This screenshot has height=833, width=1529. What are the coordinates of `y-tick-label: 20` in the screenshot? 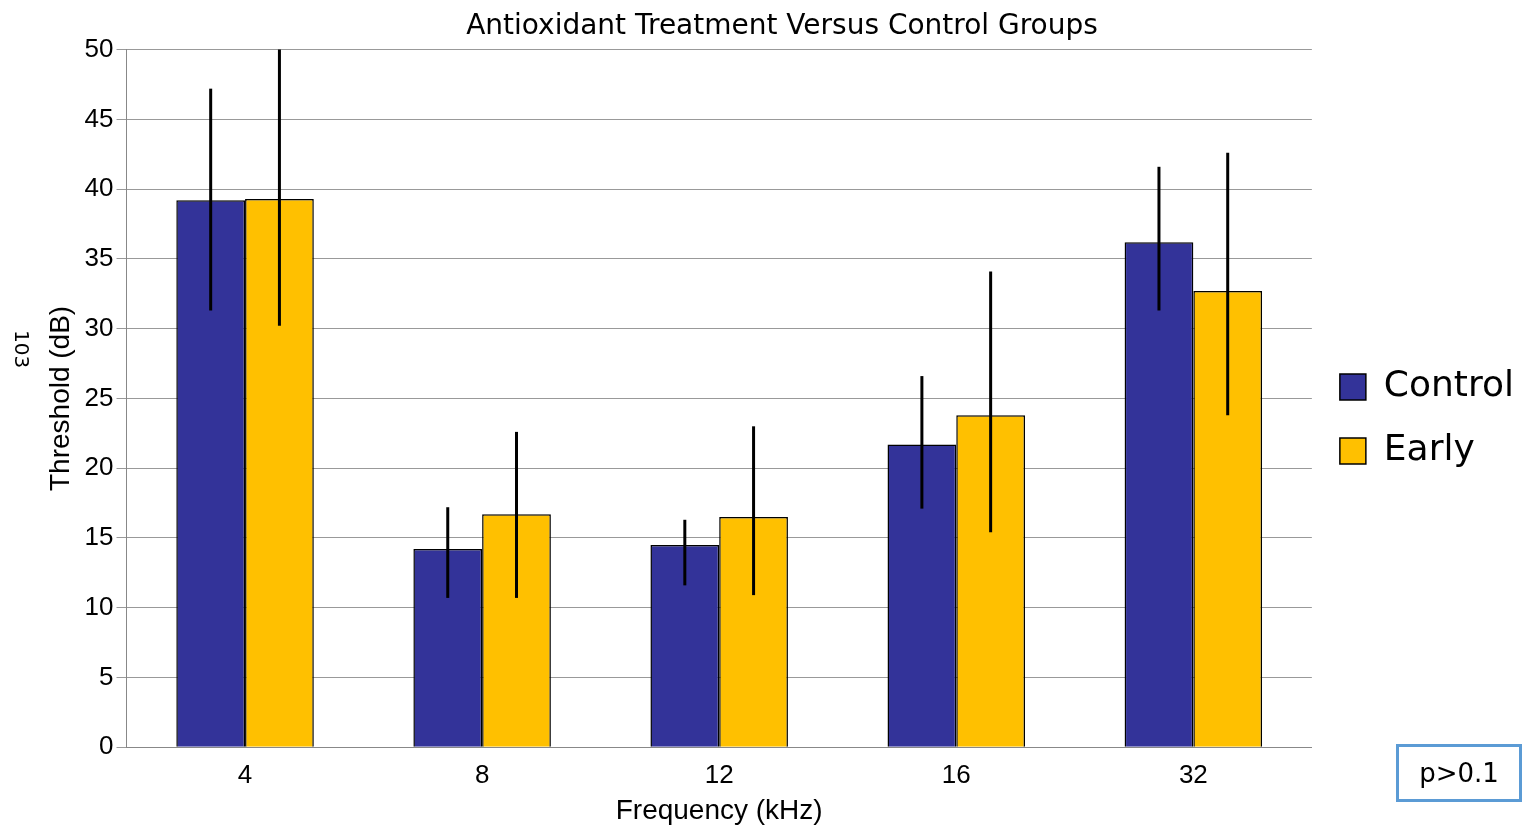 It's located at (99, 466).